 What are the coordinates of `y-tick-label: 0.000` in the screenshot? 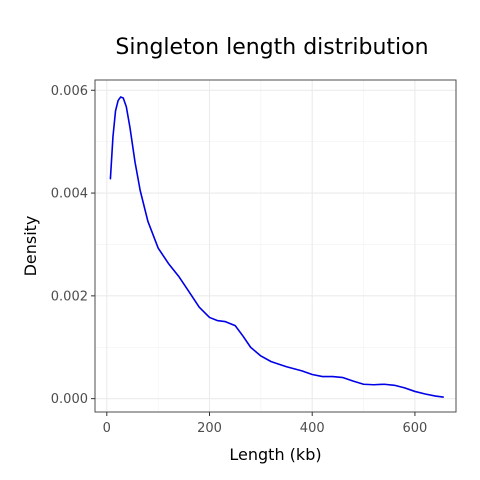 It's located at (69, 399).